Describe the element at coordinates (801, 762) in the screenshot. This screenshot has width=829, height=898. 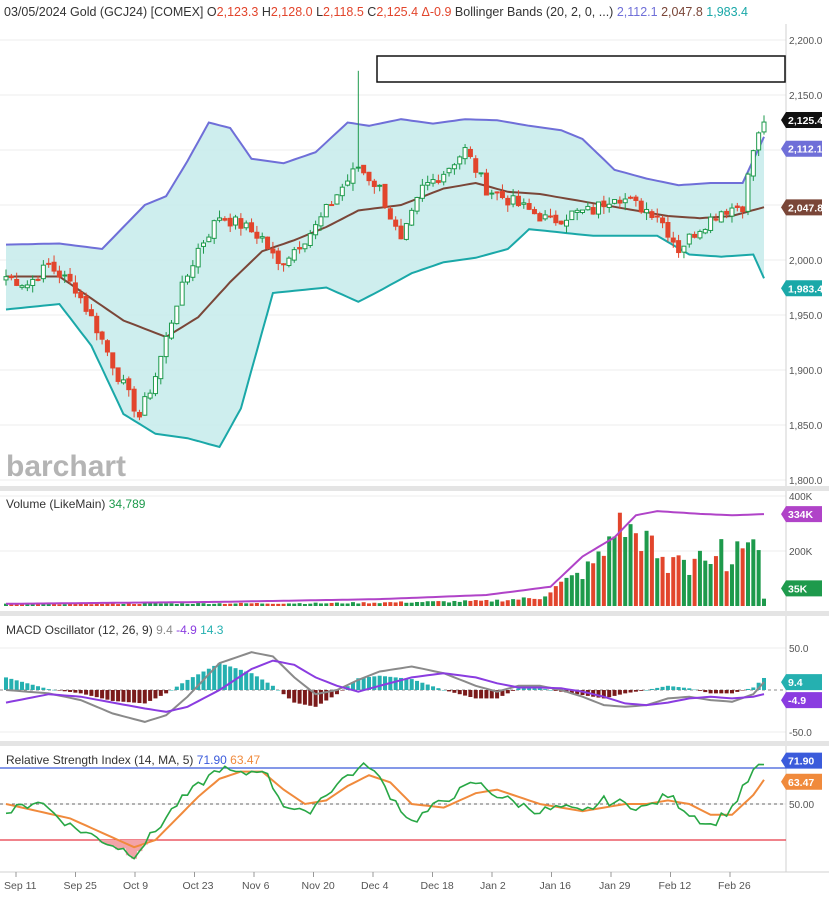
I see `svg-text: 71.90` at that location.